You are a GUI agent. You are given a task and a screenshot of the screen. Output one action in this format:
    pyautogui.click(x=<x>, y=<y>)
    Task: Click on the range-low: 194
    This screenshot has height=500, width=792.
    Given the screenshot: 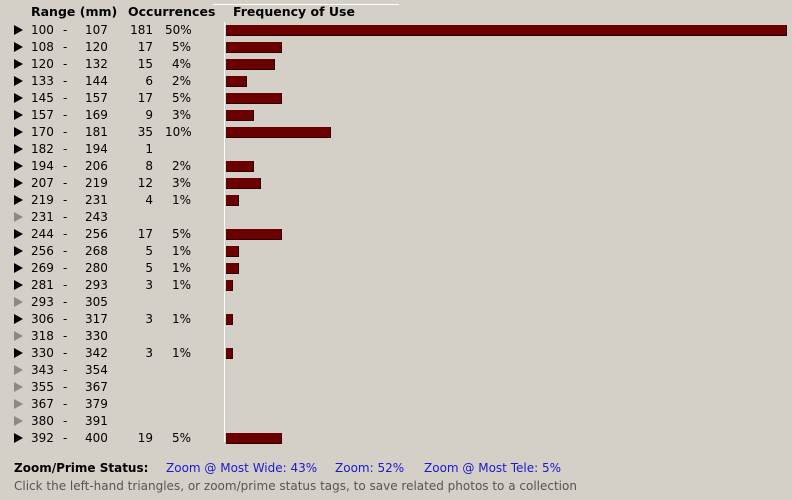 What is the action you would take?
    pyautogui.click(x=42, y=166)
    